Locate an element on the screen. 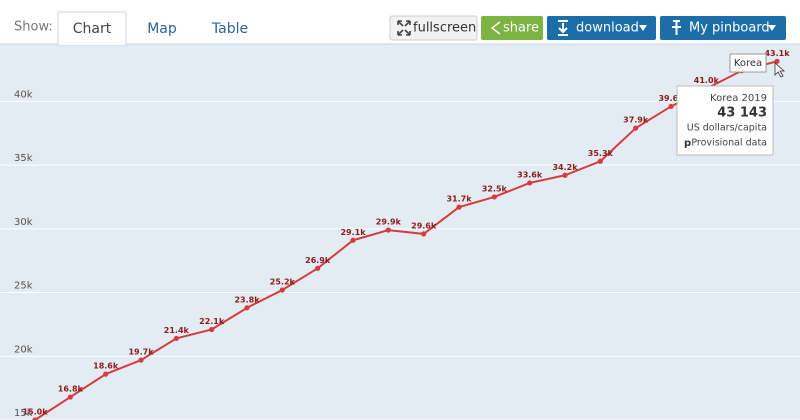 This screenshot has width=800, height=420. button-label: fullscreen is located at coordinates (444, 28).